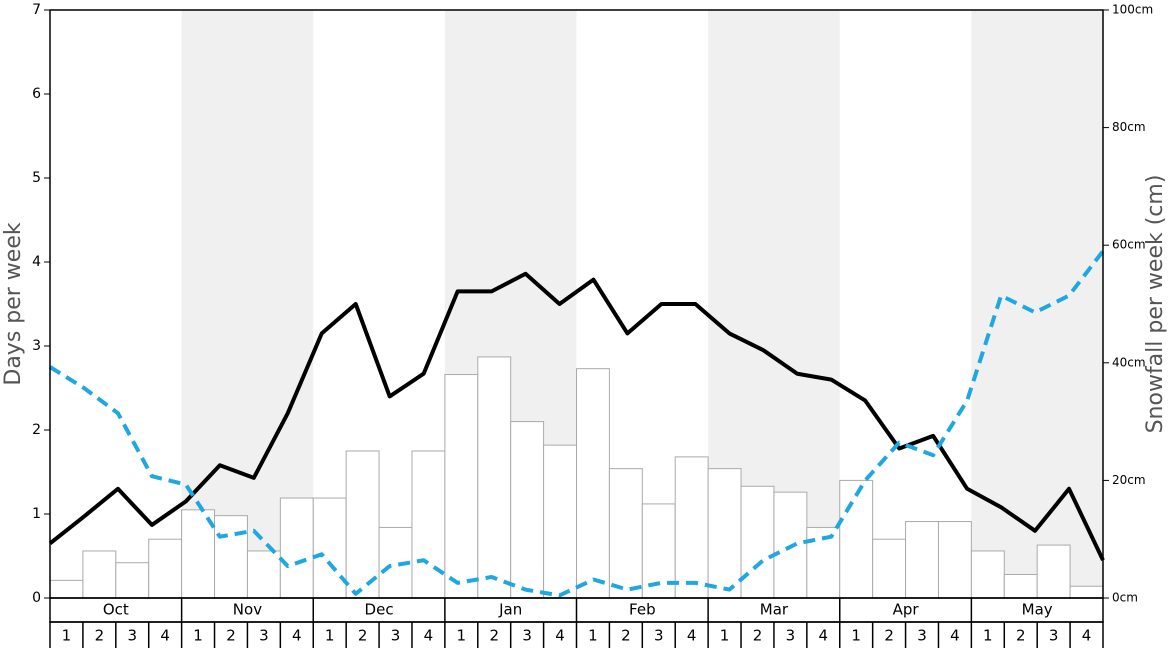 The image size is (1168, 648). I want to click on y-axis-label: Days per week, so click(13, 303).